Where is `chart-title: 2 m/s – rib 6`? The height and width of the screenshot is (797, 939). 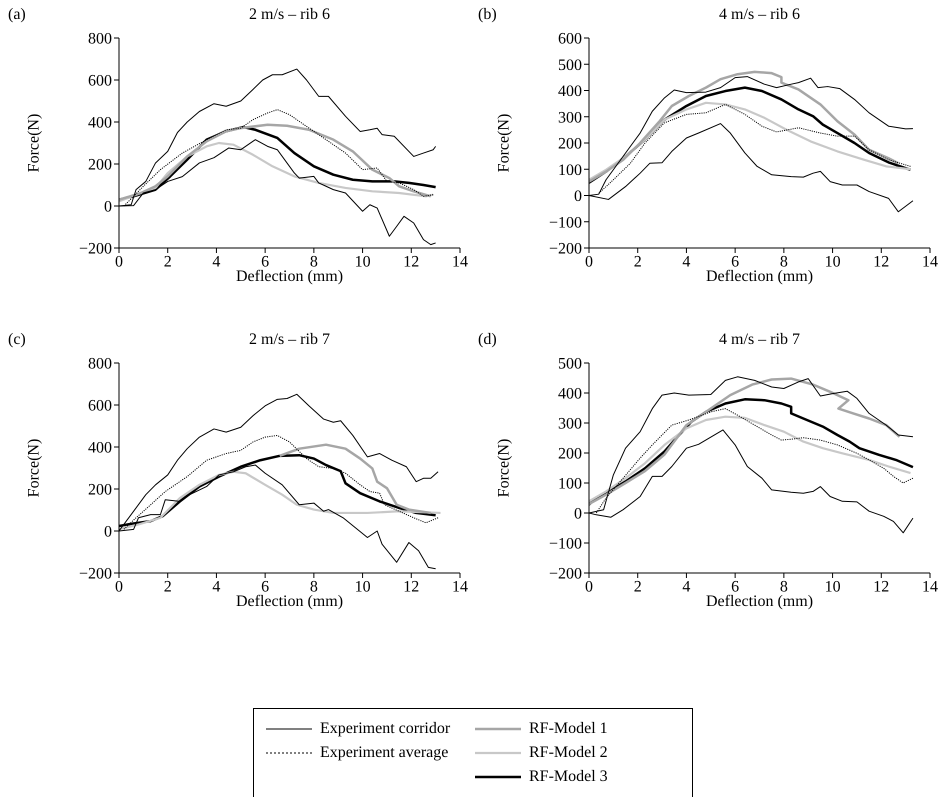 chart-title: 2 m/s – rib 6 is located at coordinates (289, 15).